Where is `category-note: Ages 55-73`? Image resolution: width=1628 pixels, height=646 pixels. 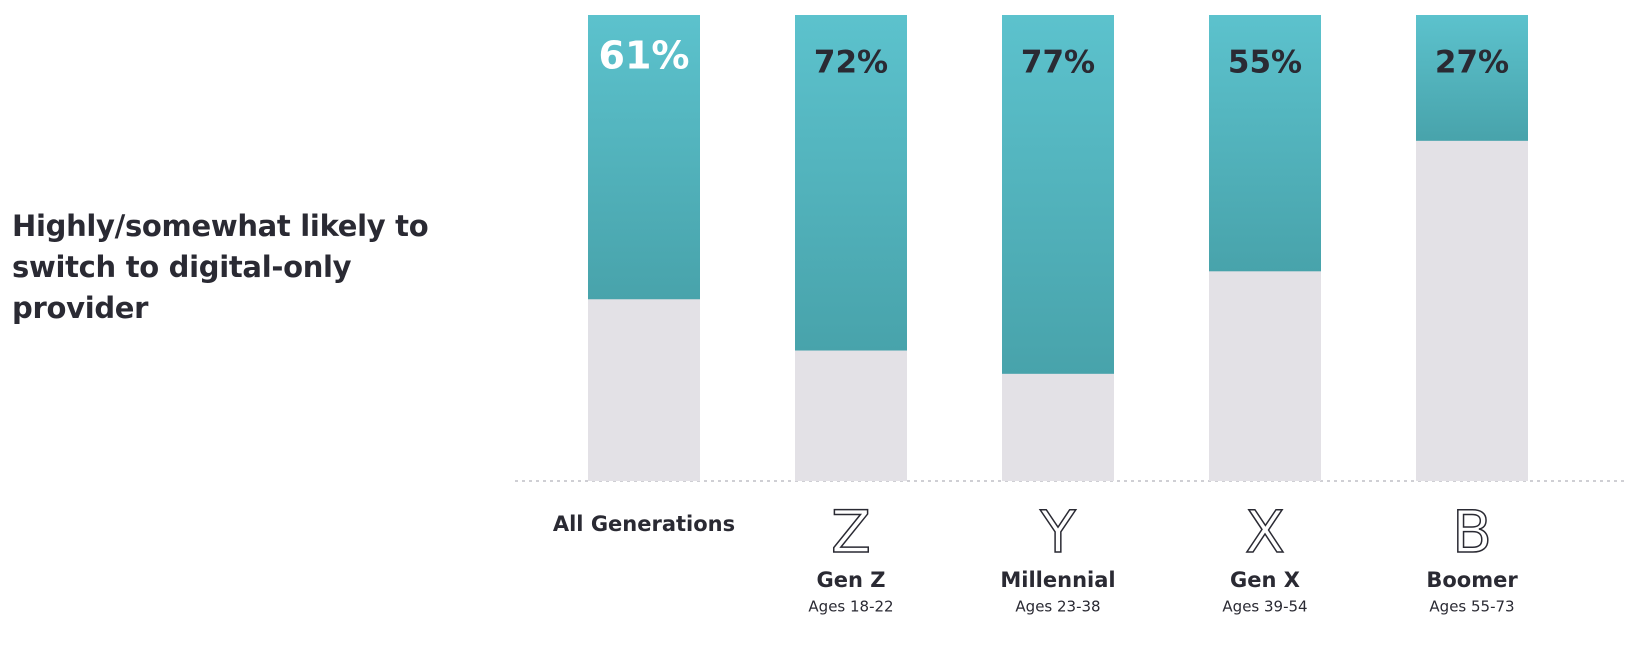 category-note: Ages 55-73 is located at coordinates (1471, 607).